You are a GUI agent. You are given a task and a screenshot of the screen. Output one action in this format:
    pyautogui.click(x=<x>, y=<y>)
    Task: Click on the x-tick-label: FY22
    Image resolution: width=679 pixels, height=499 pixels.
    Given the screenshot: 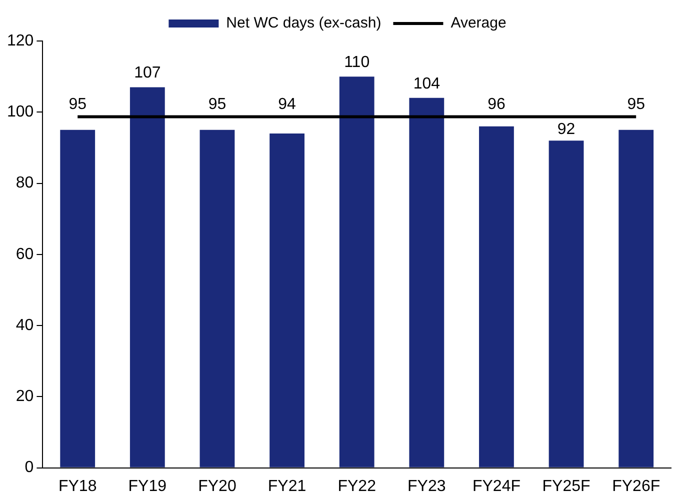 What is the action you would take?
    pyautogui.click(x=357, y=486)
    